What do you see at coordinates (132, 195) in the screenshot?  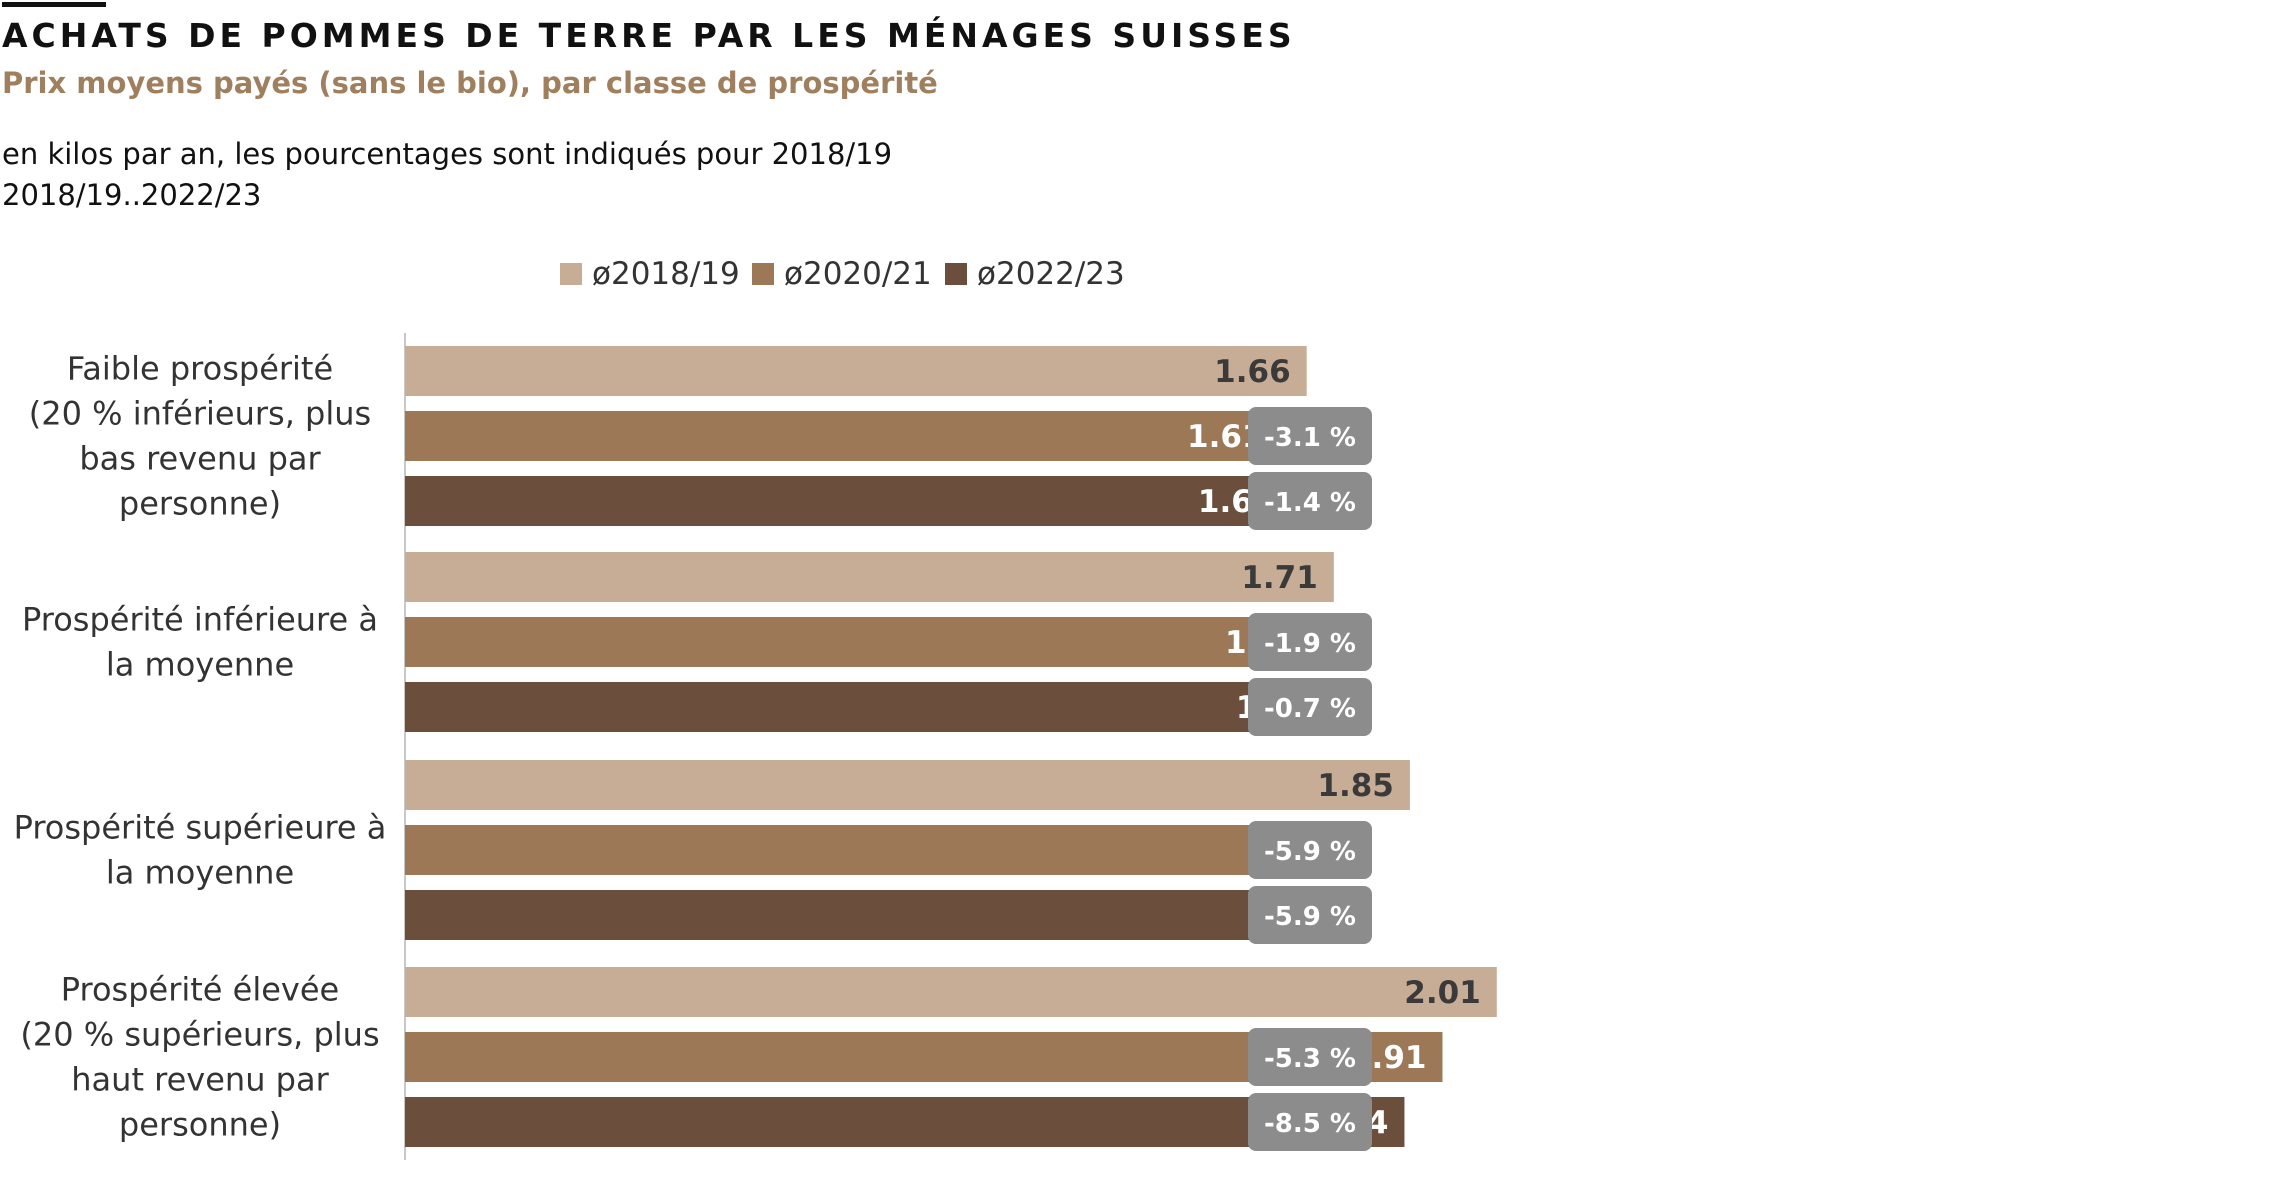 I see `period-note: 2018/19..2022/23` at bounding box center [132, 195].